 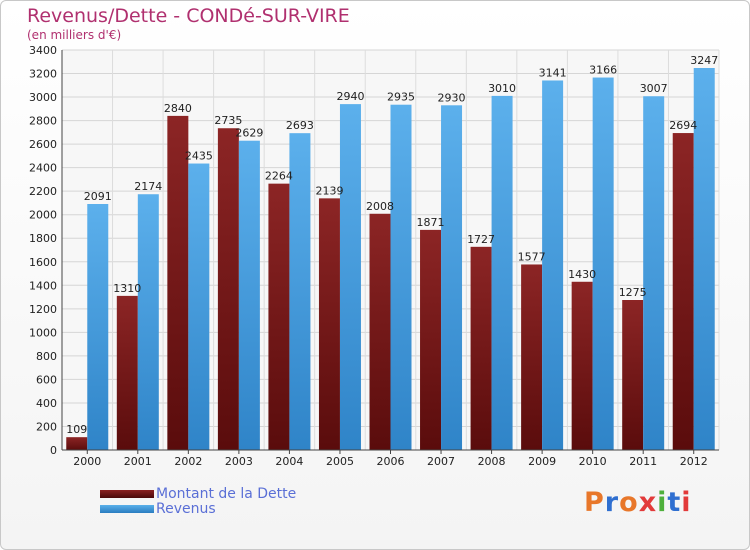 I want to click on x-tick-label: 2011, so click(x=643, y=461).